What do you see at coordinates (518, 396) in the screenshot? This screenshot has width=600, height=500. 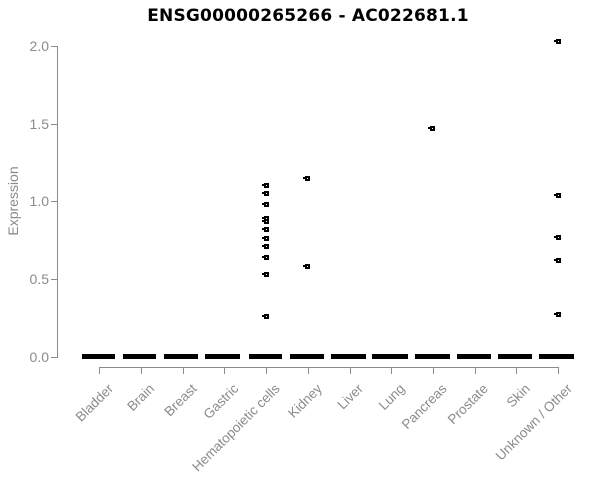 I see `x-tick-label: Skin` at bounding box center [518, 396].